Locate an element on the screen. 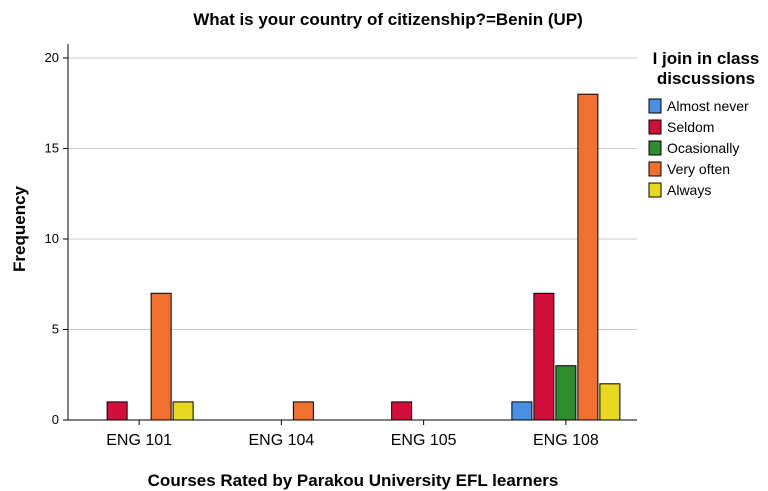  y-axis-title: Frequency is located at coordinates (19, 228).